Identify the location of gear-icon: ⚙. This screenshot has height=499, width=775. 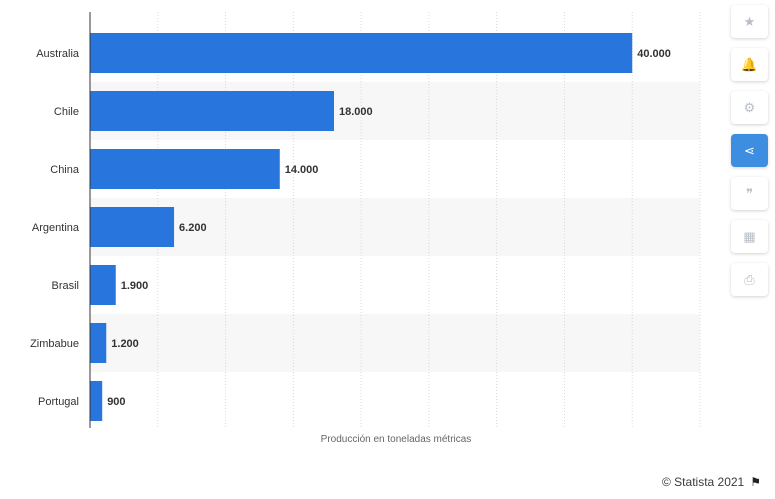
(749, 107).